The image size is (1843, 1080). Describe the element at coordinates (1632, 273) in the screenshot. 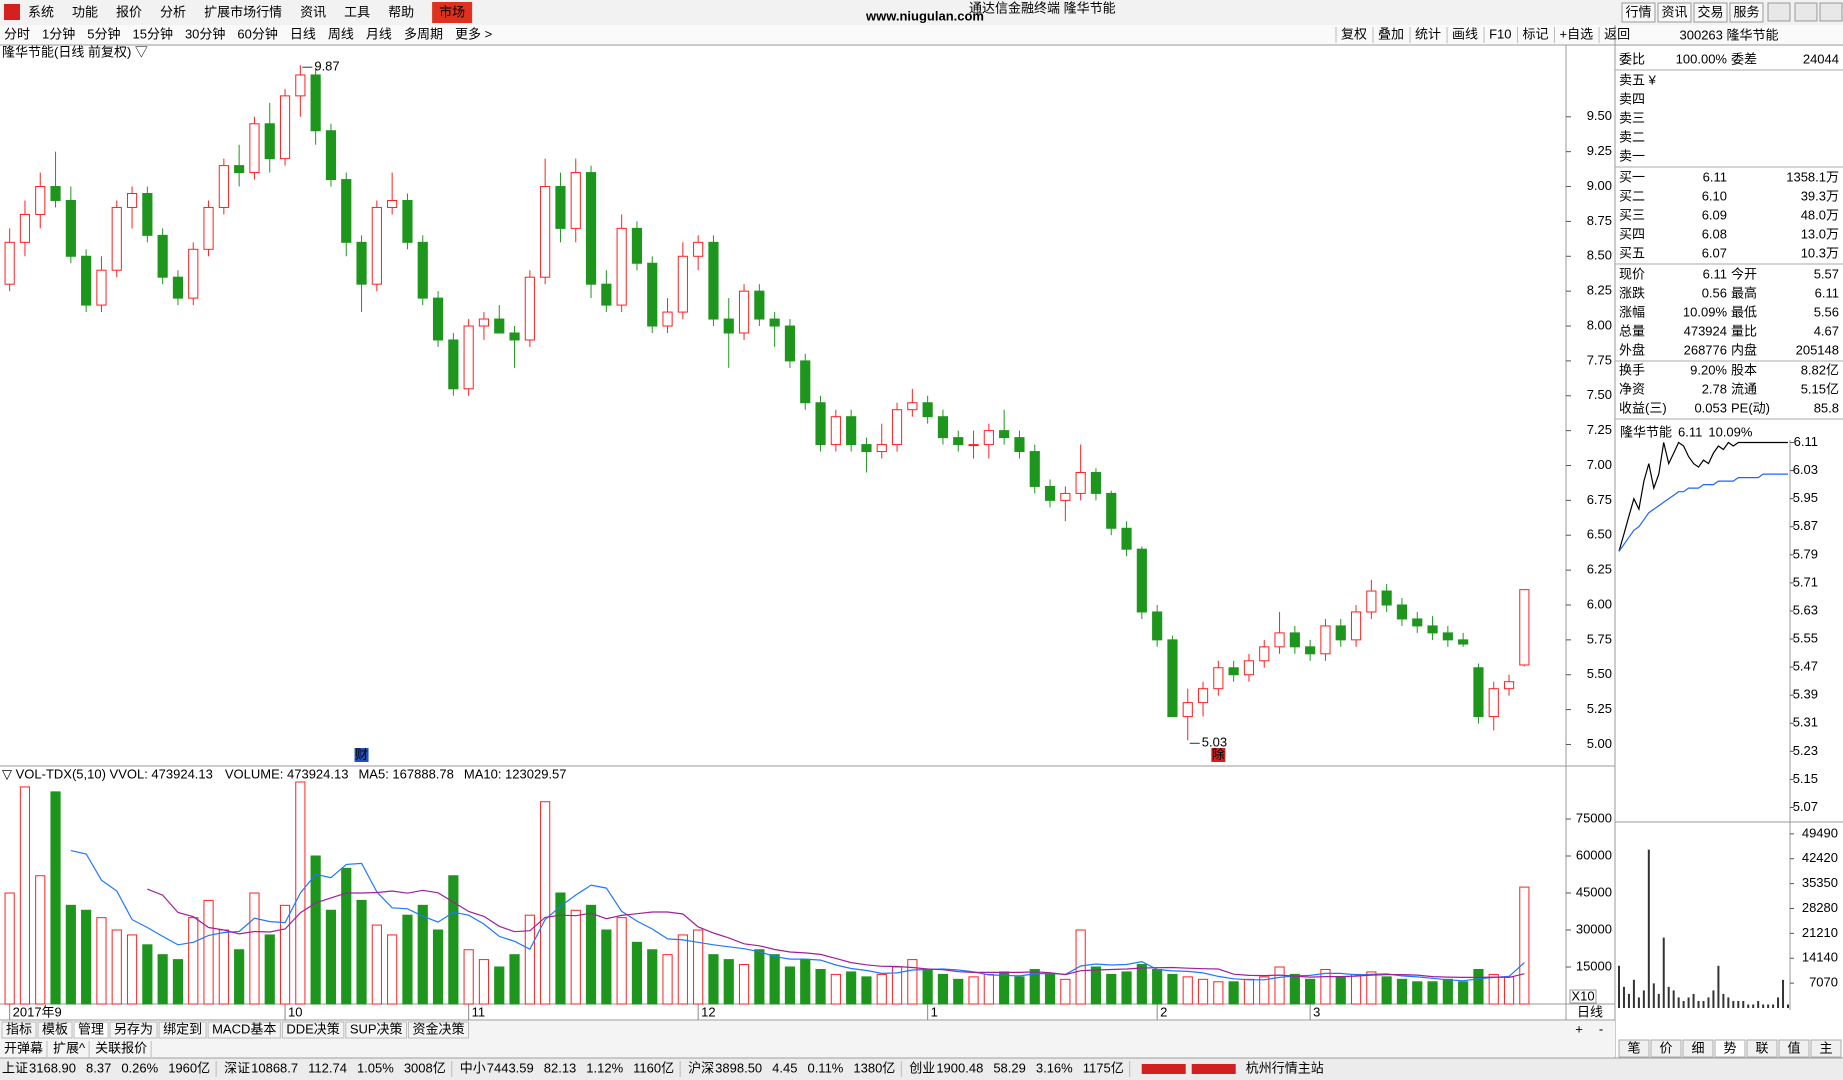

I see `quote-label: 现价` at that location.